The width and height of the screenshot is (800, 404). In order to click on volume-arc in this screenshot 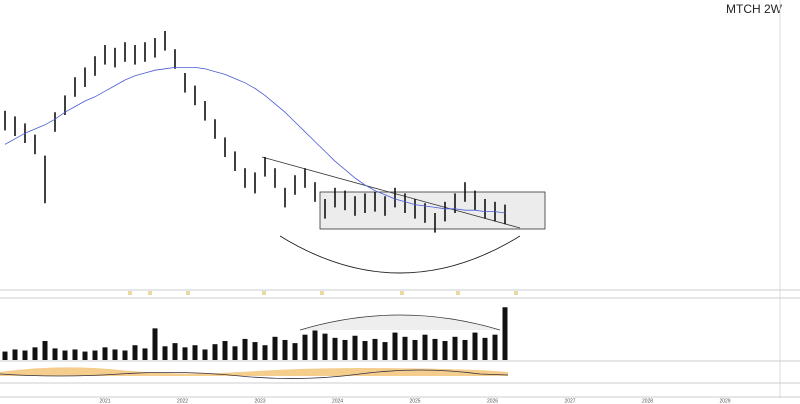, I will do `click(400, 322)`.